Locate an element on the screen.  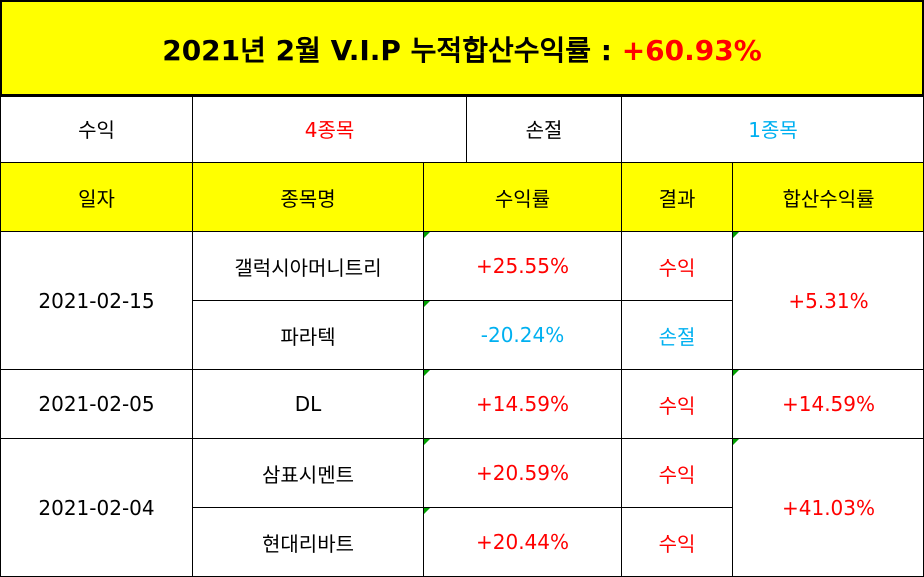
table-row: 파라텍 -20.24% 손절 is located at coordinates (462, 335).